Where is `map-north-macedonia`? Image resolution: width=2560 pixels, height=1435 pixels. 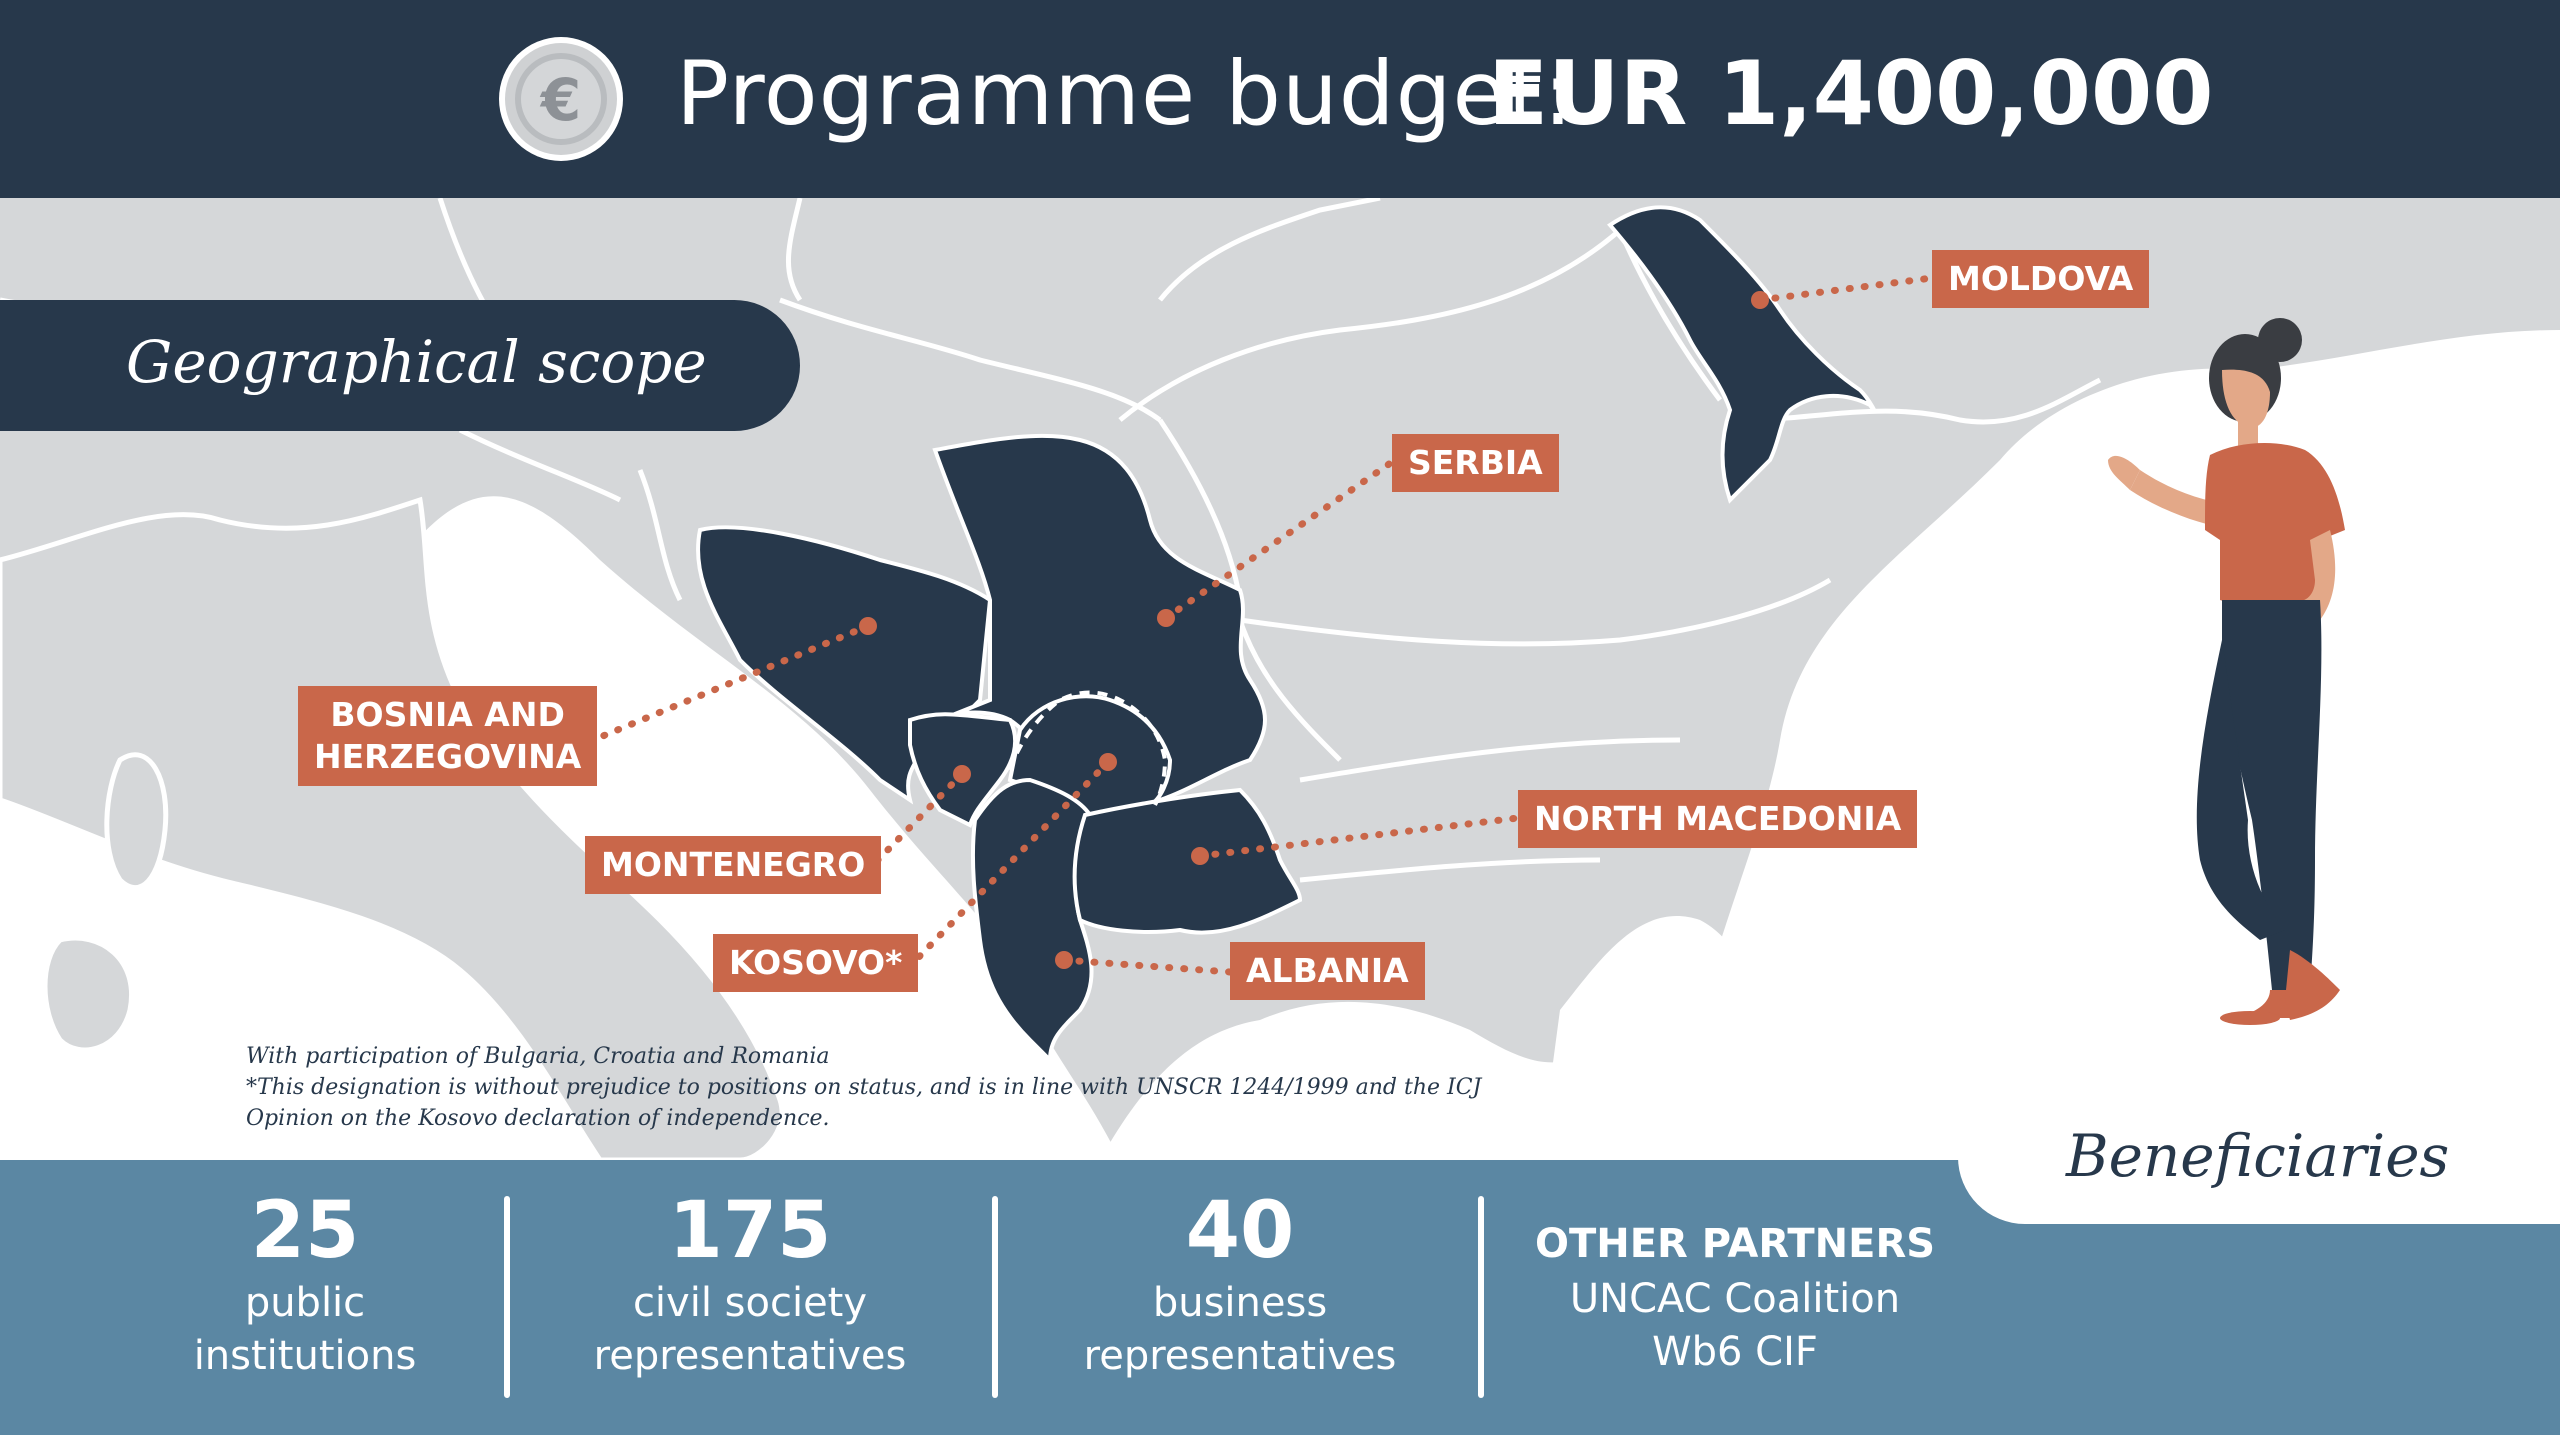 map-north-macedonia is located at coordinates (1187, 861).